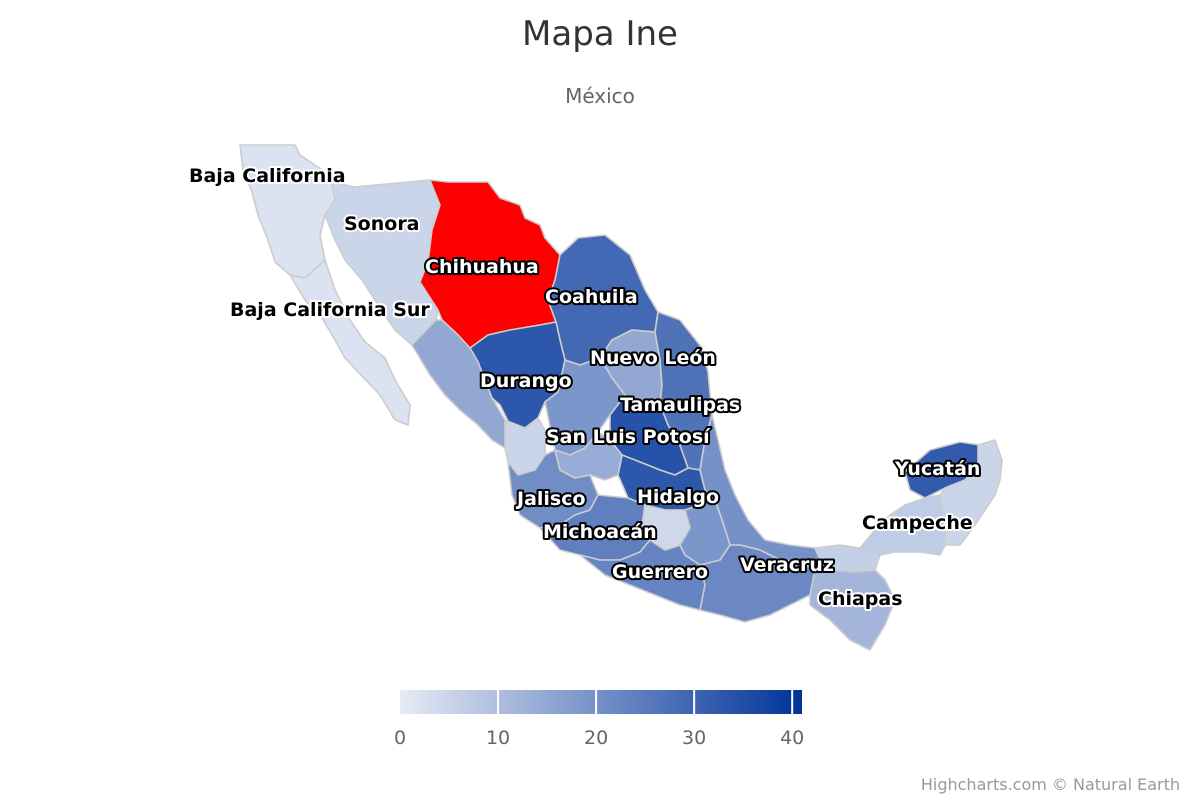 This screenshot has height=800, width=1200. Describe the element at coordinates (792, 738) in the screenshot. I see `legend-tick-label: 40` at that location.